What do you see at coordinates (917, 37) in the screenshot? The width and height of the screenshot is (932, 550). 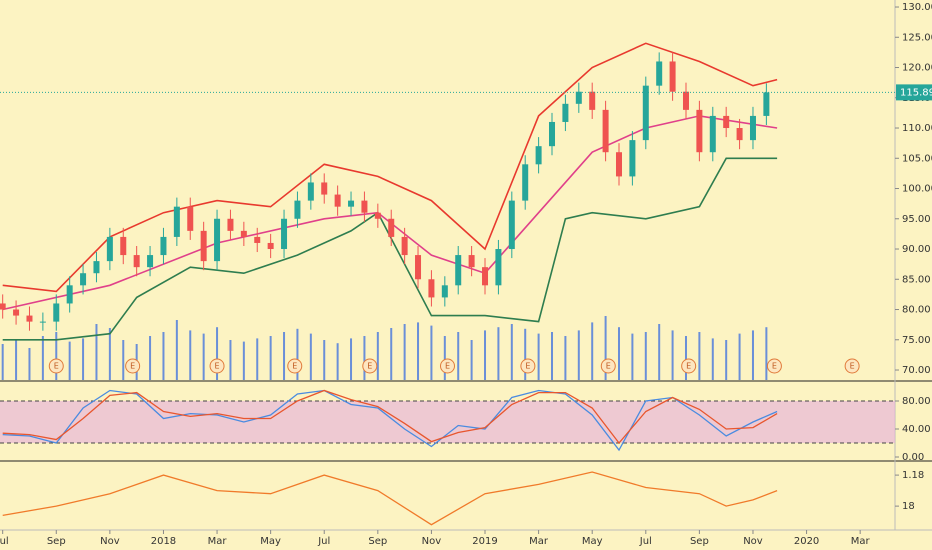 I see `y-tick-label: 125.00` at bounding box center [917, 37].